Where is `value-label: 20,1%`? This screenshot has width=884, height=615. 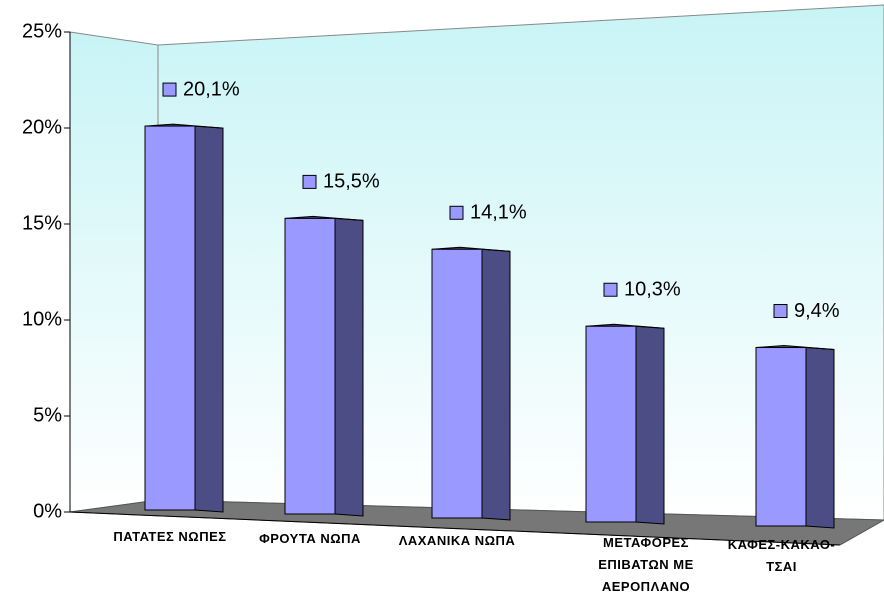 value-label: 20,1% is located at coordinates (211, 89).